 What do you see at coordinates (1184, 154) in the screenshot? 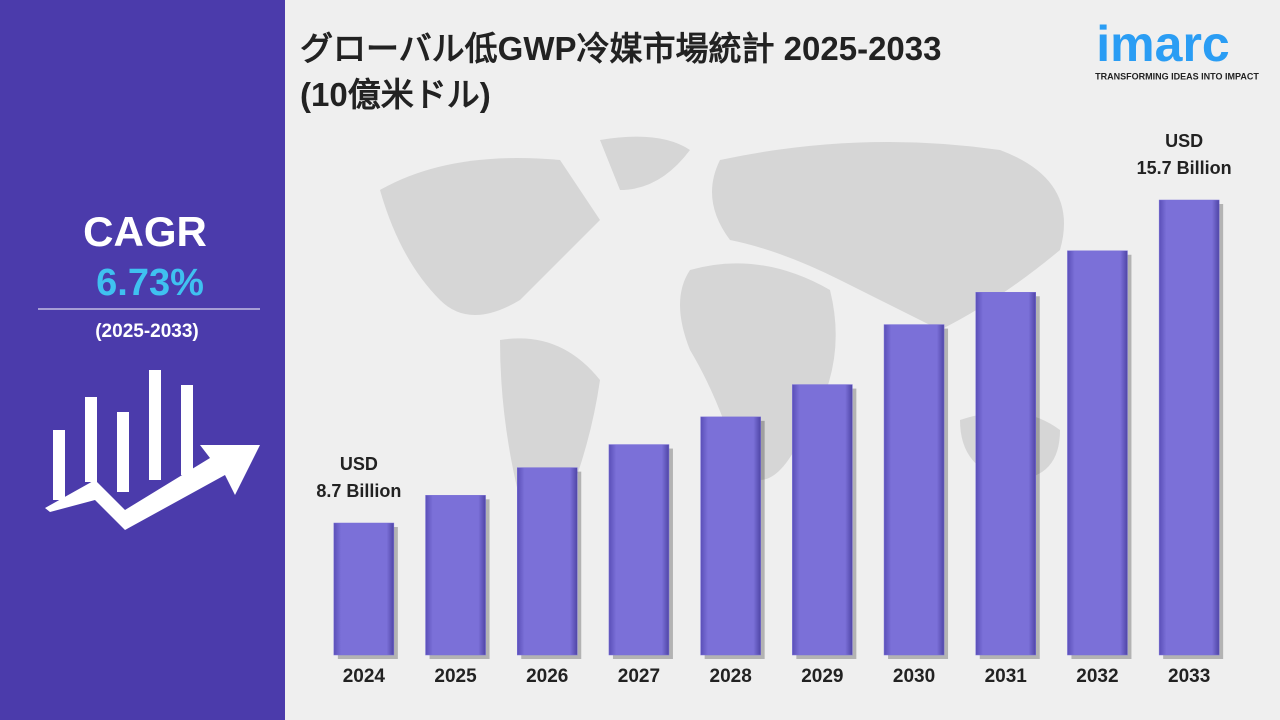
I see `value-label: USD 15.7 Billion` at bounding box center [1184, 154].